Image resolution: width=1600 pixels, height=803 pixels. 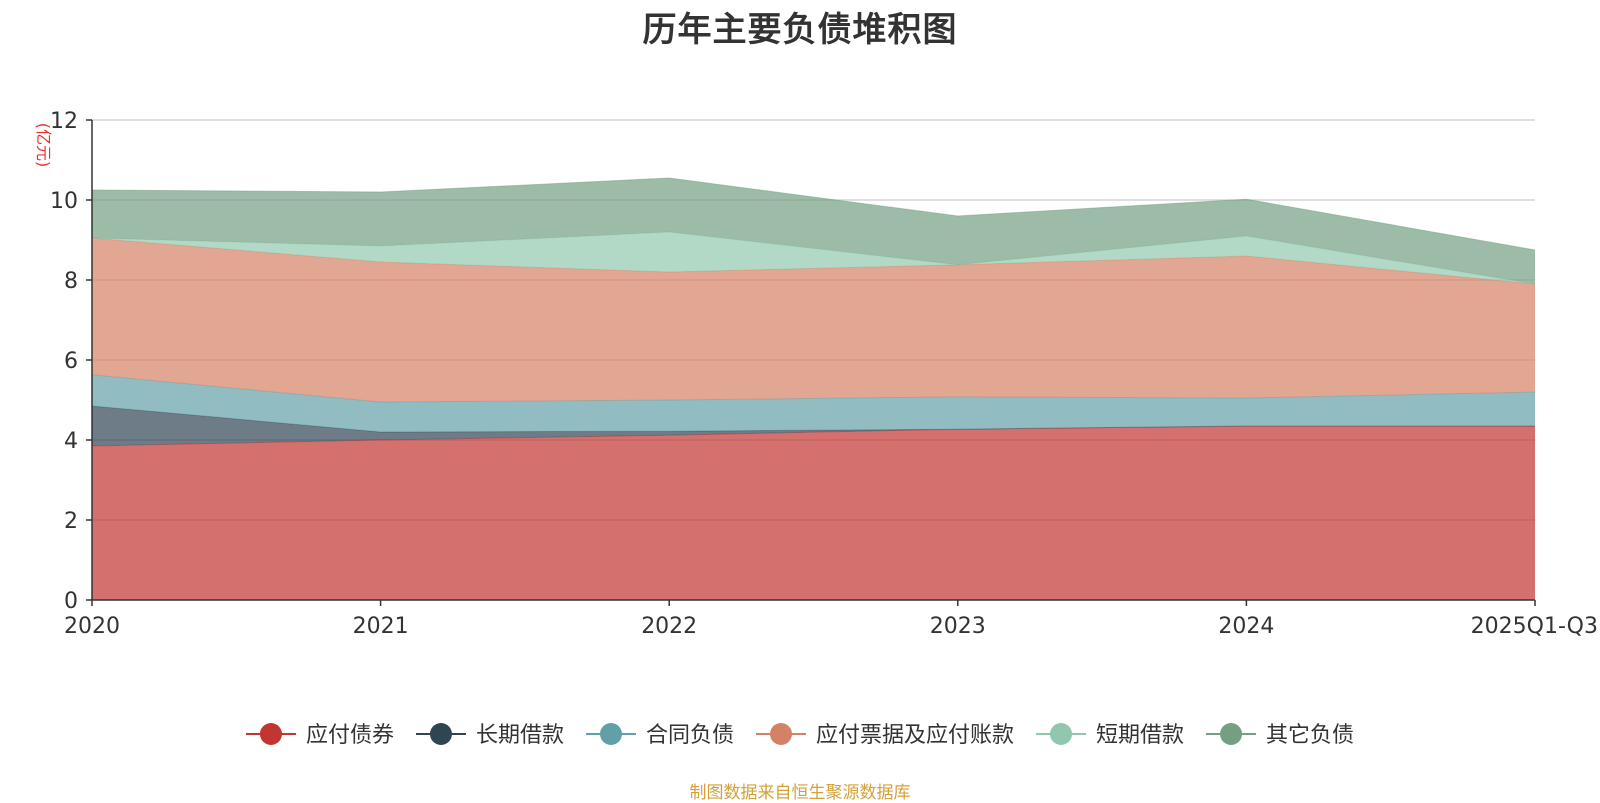 What do you see at coordinates (381, 626) in the screenshot?
I see `x-tick-label-1: 2021` at bounding box center [381, 626].